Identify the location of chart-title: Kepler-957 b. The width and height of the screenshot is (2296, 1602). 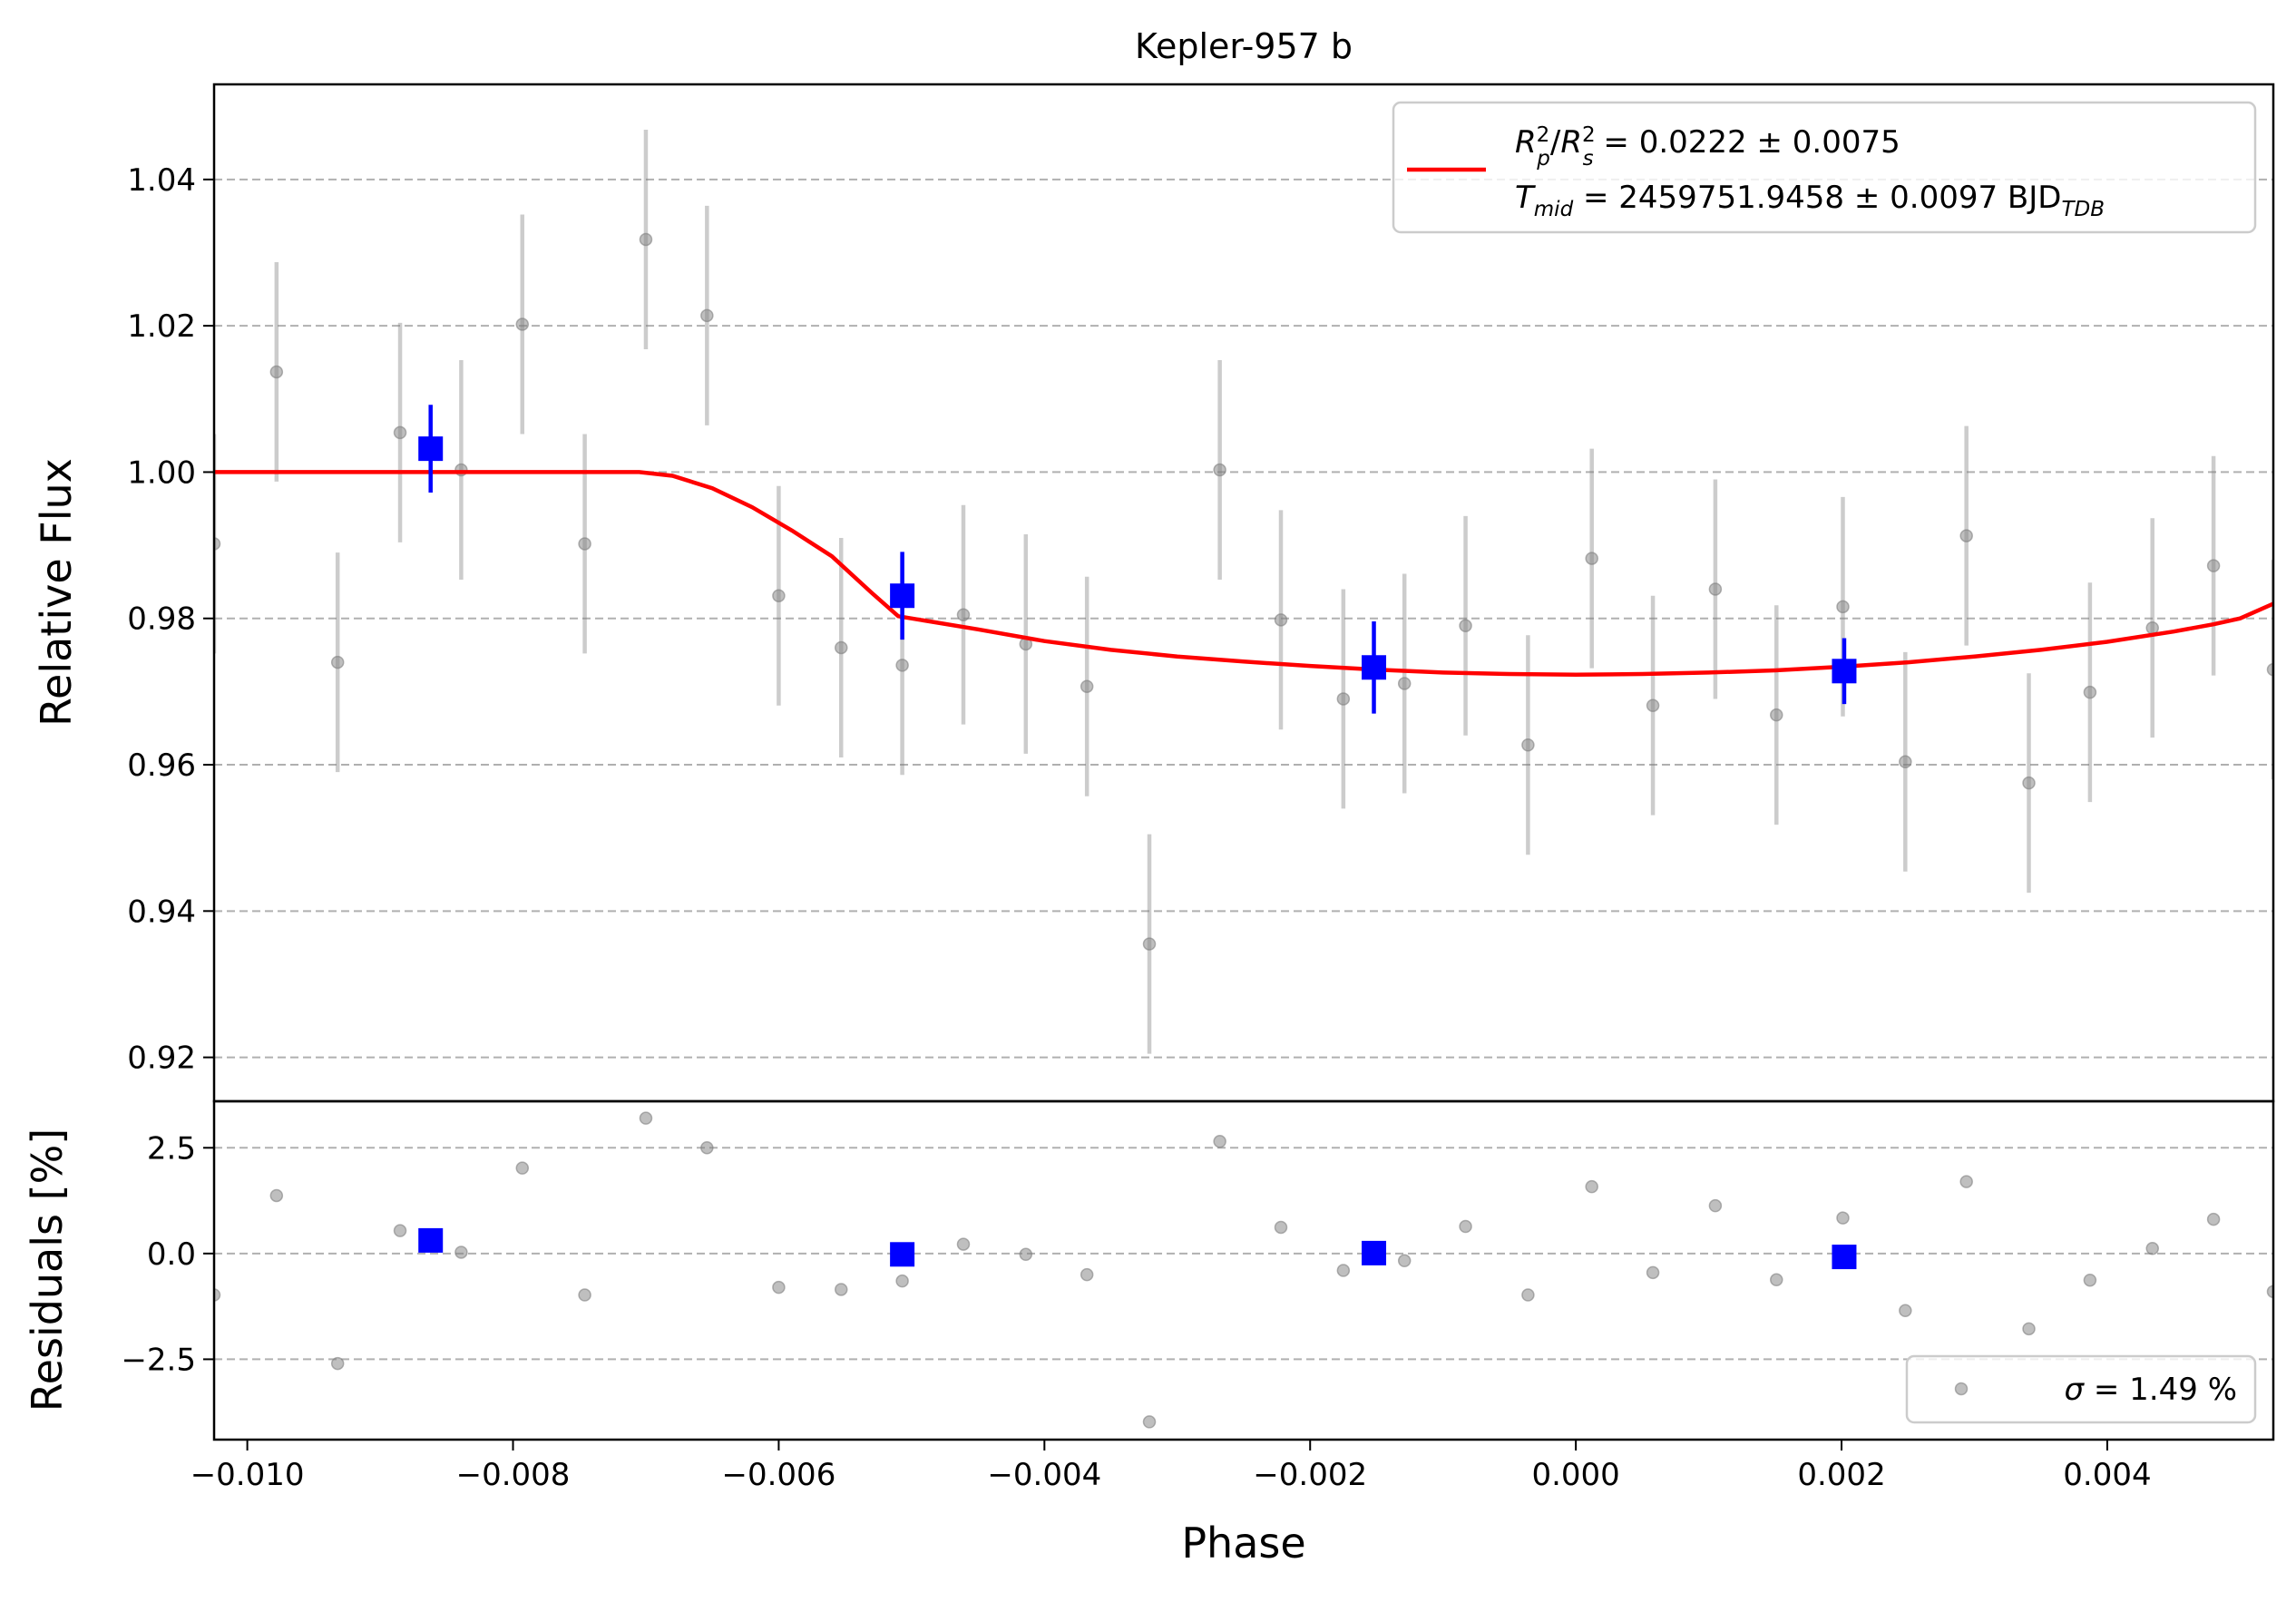
(1244, 46).